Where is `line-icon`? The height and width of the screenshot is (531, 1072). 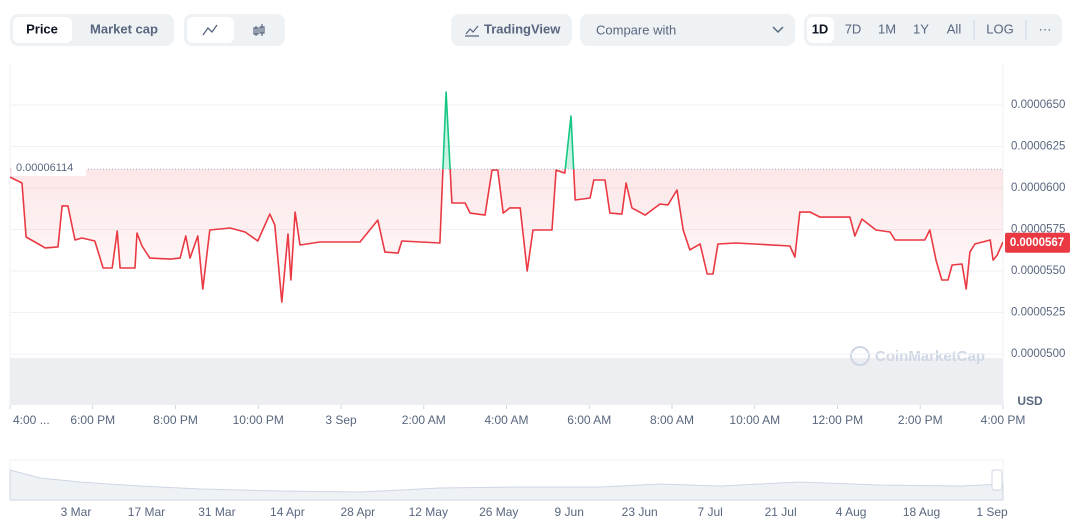
line-icon is located at coordinates (210, 30).